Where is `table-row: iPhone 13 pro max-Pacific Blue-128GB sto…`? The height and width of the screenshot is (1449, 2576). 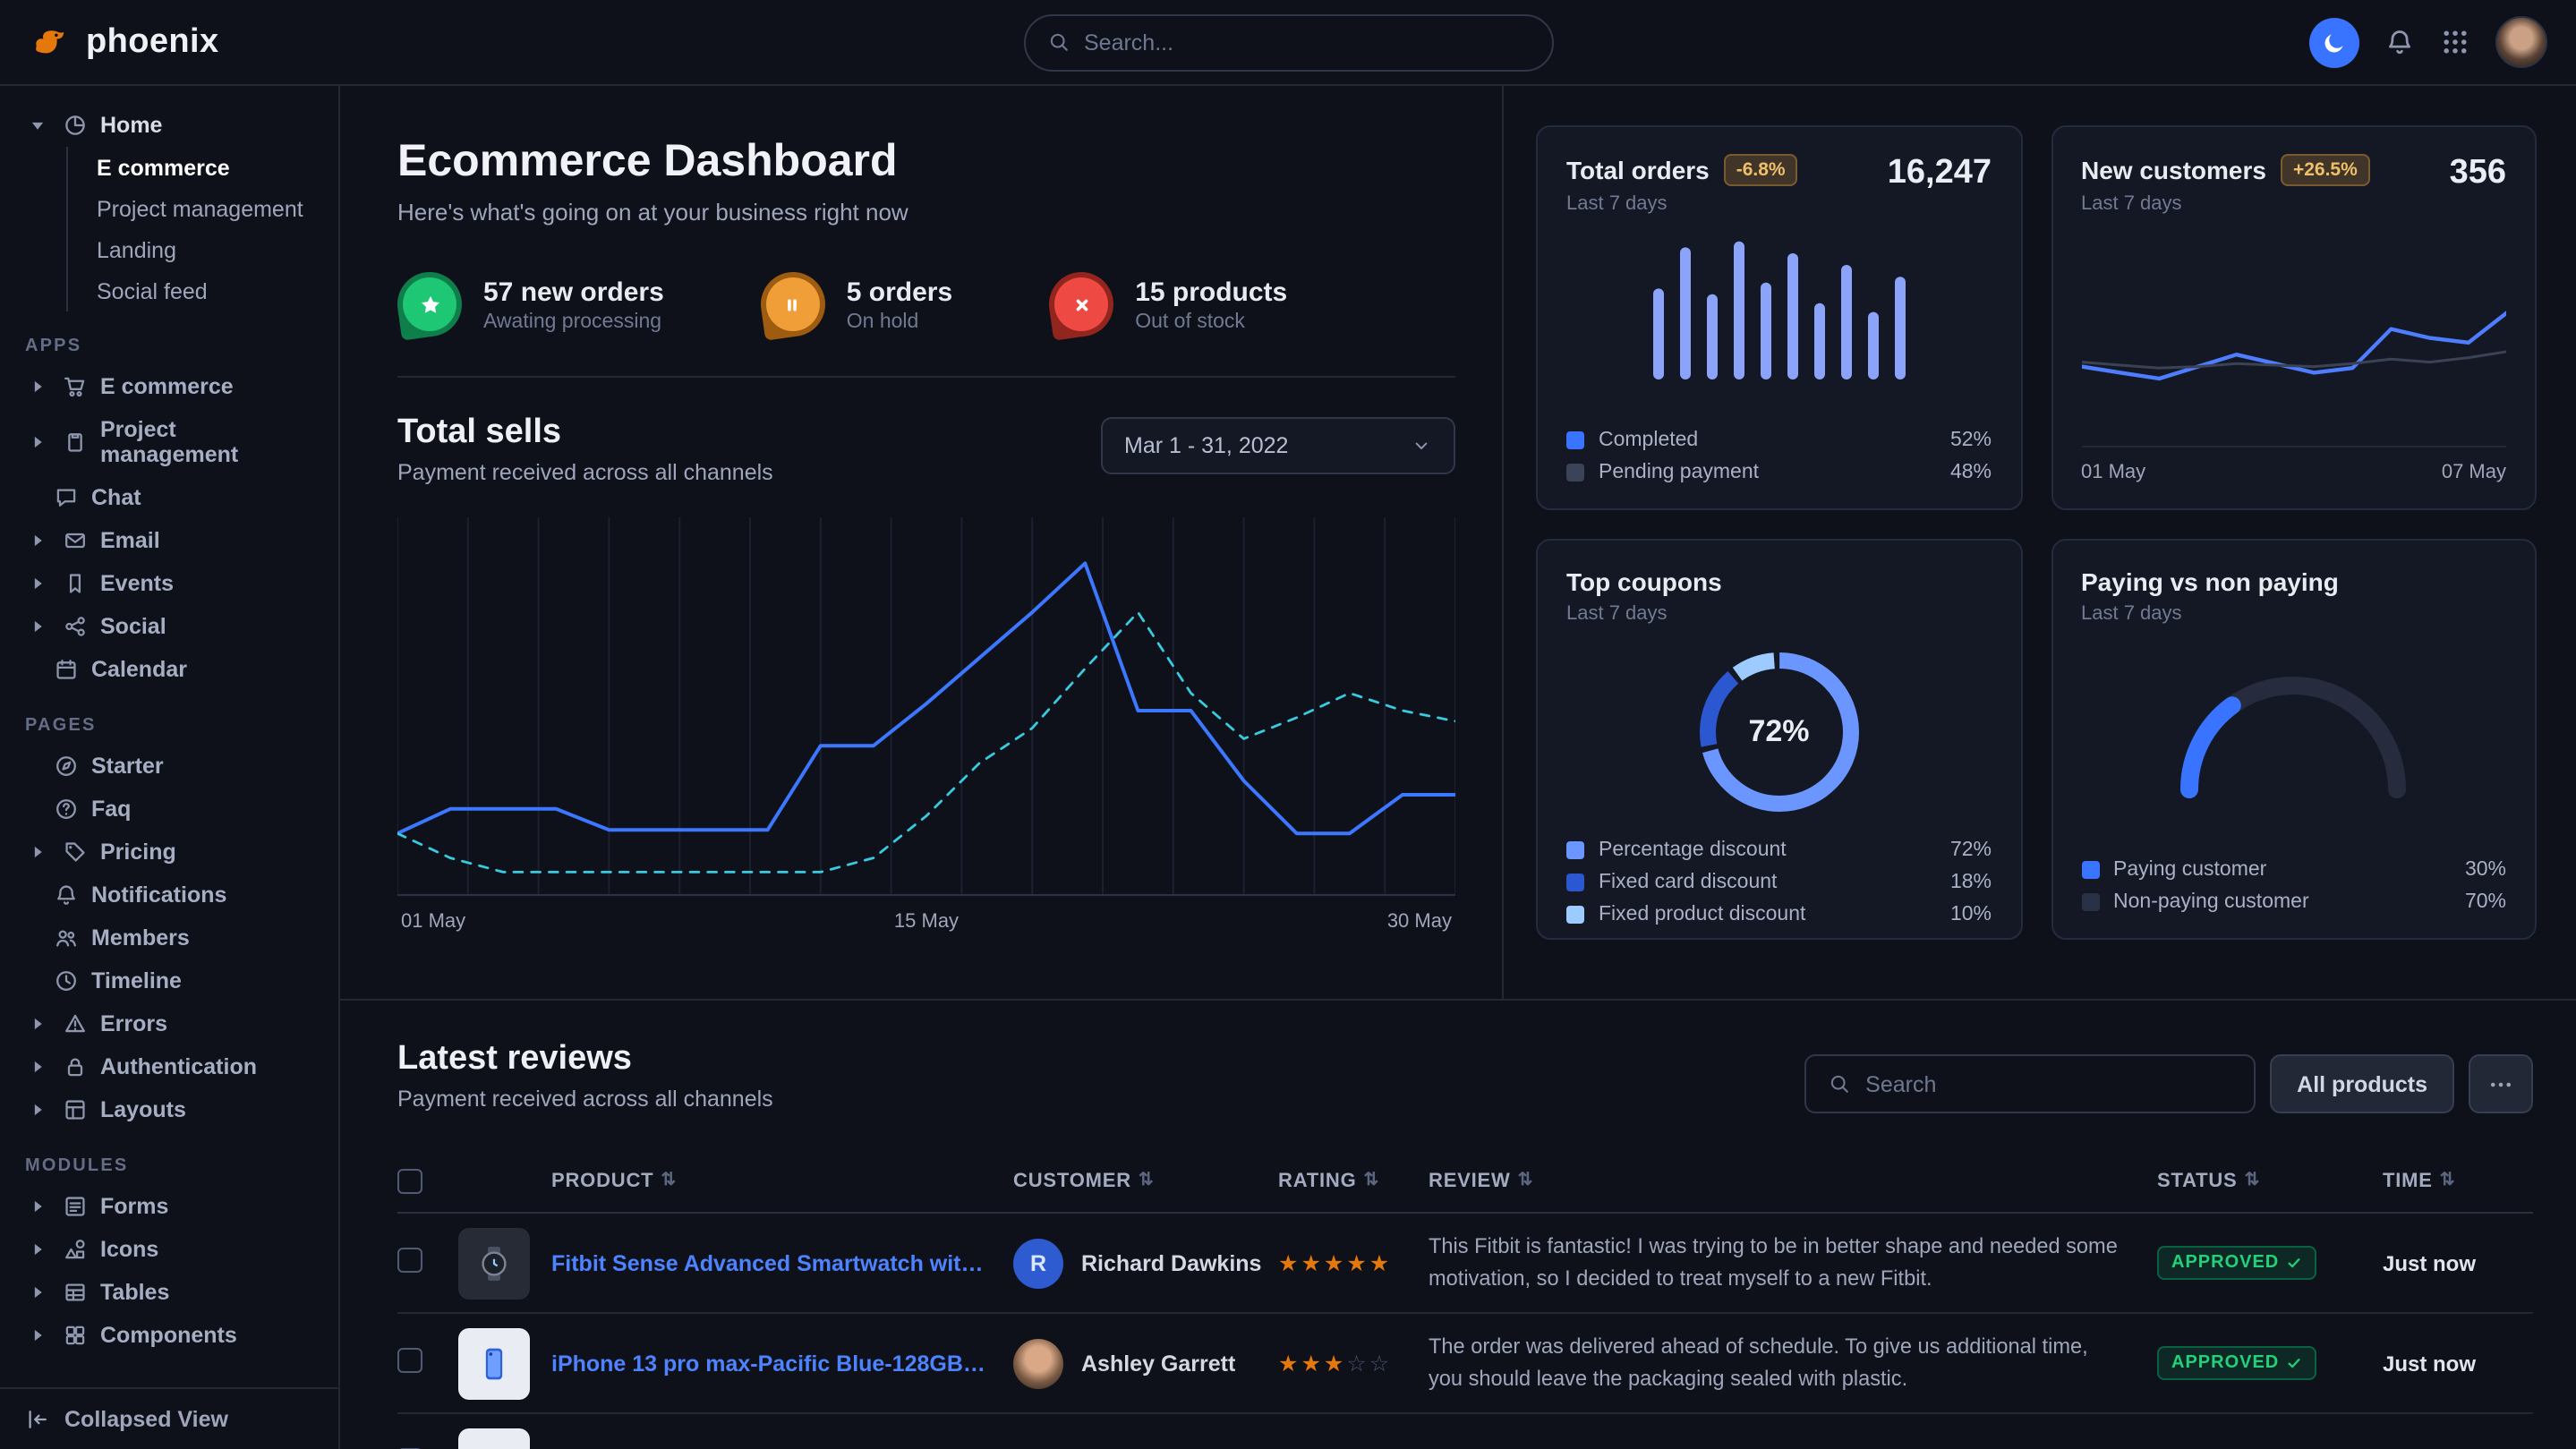 table-row: iPhone 13 pro max-Pacific Blue-128GB sto… is located at coordinates (1465, 1364).